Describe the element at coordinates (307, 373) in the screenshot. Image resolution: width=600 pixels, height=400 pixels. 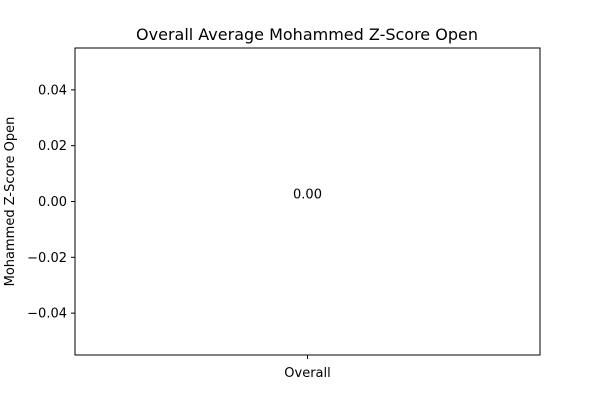
I see `x-tick-label: Overall` at that location.